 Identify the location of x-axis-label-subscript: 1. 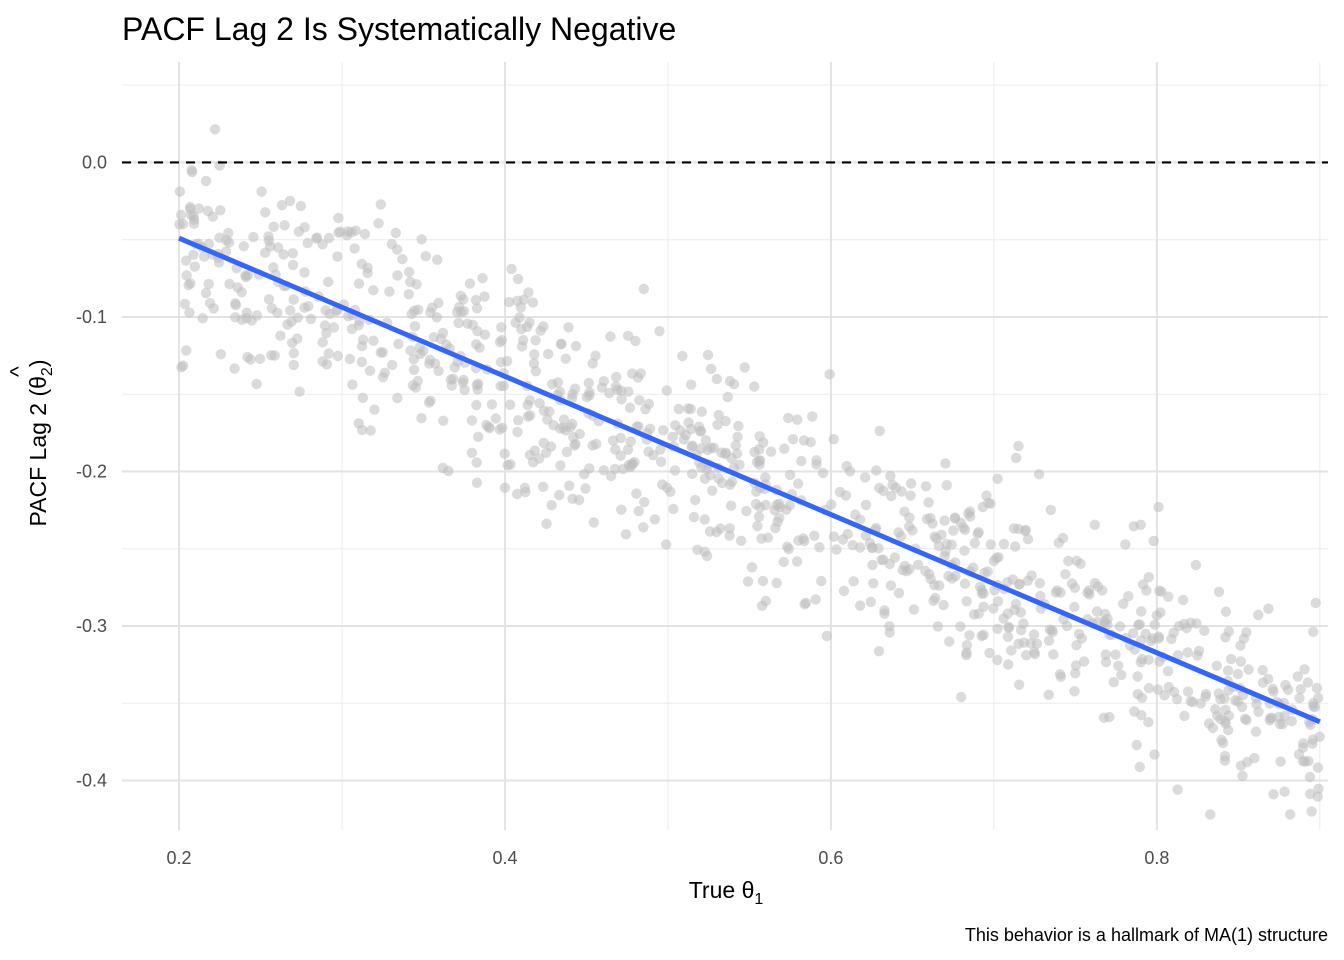
(758, 899).